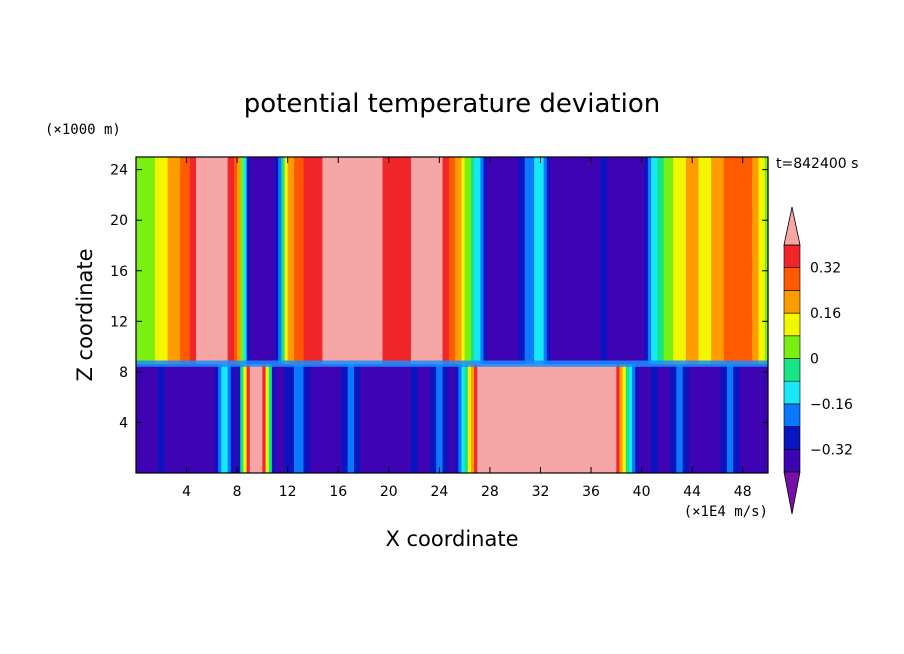  Describe the element at coordinates (814, 360) in the screenshot. I see `colorbar-label: 0` at that location.